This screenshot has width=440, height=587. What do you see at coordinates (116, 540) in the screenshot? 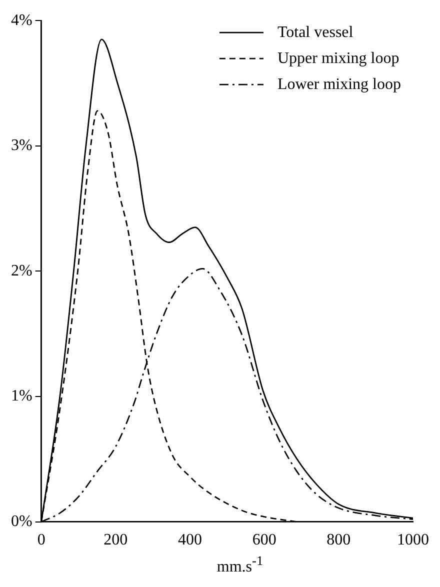
I see `x-tick-label: 200` at bounding box center [116, 540].